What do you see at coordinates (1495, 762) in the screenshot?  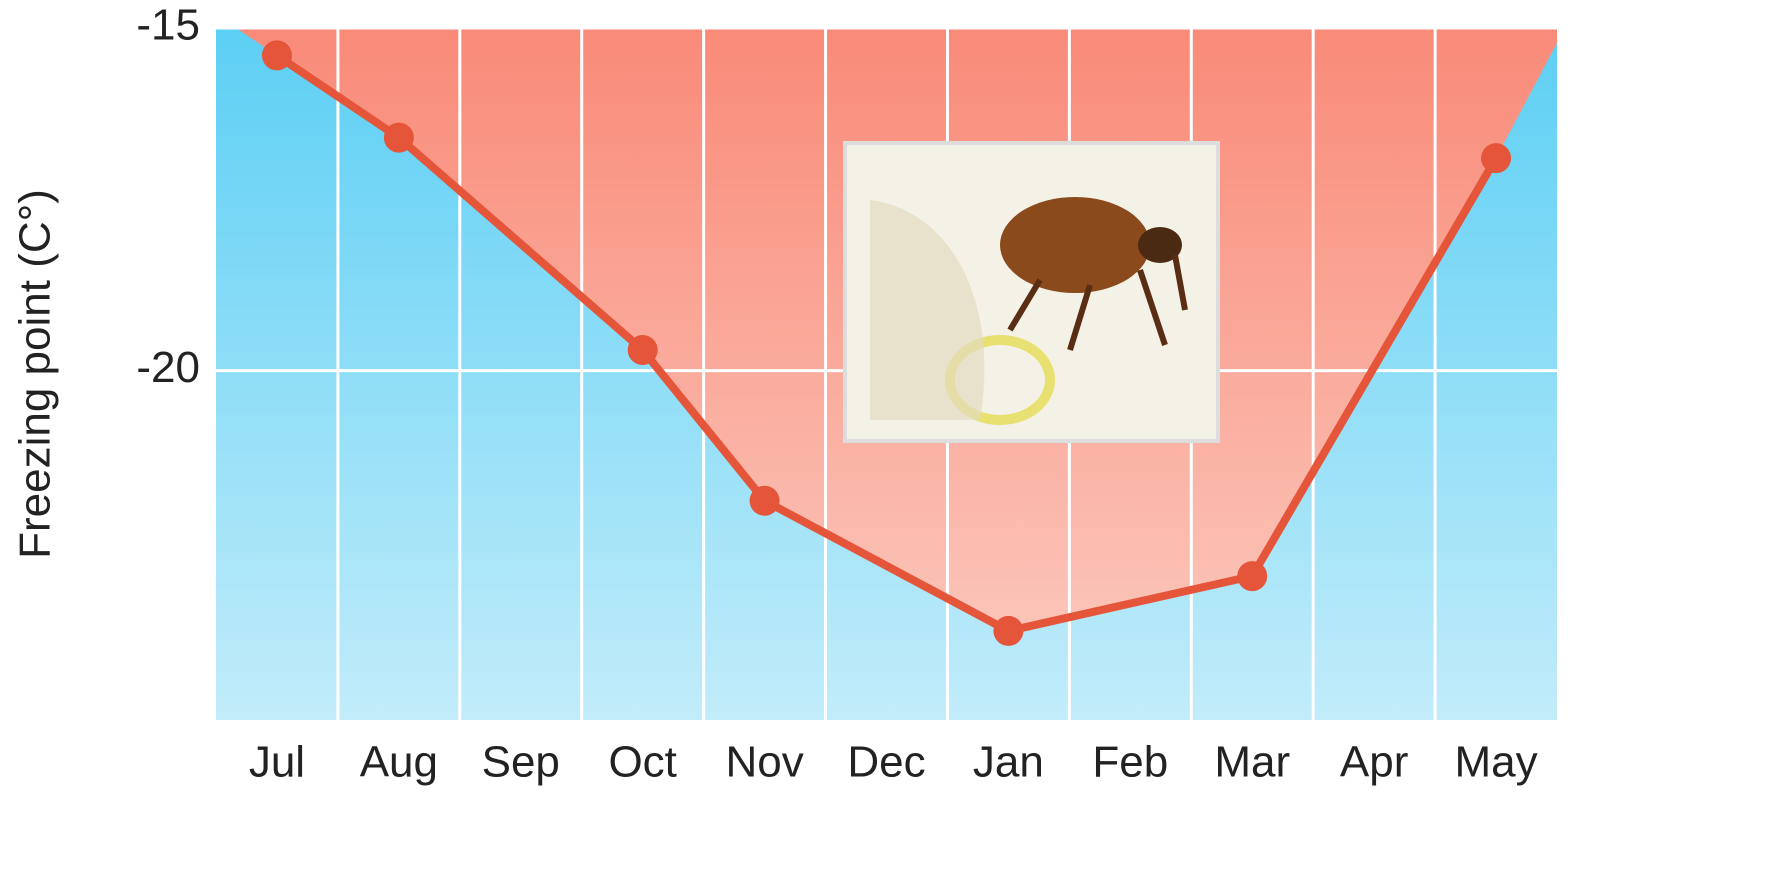 I see `x-tick-label: May` at bounding box center [1495, 762].